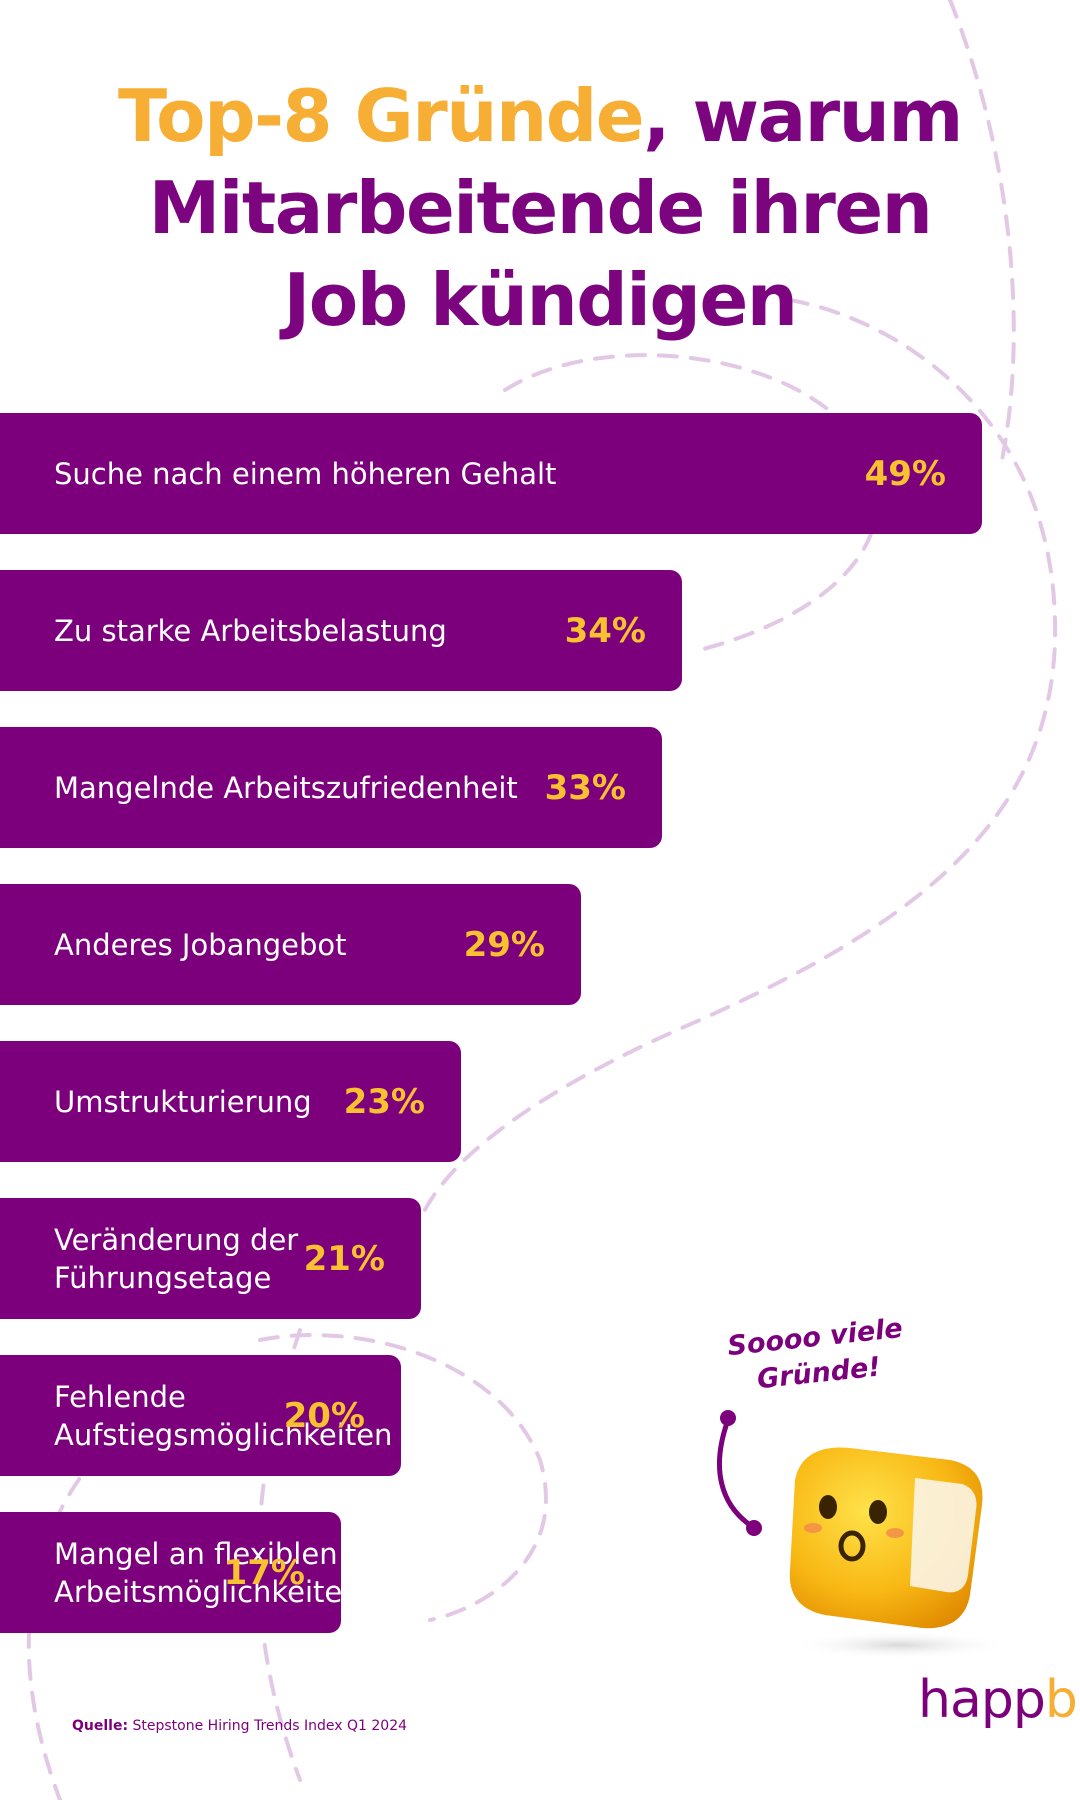 The width and height of the screenshot is (1080, 1800). I want to click on bar-2: Zu starke Arbeitsbelastung 34%, so click(341, 630).